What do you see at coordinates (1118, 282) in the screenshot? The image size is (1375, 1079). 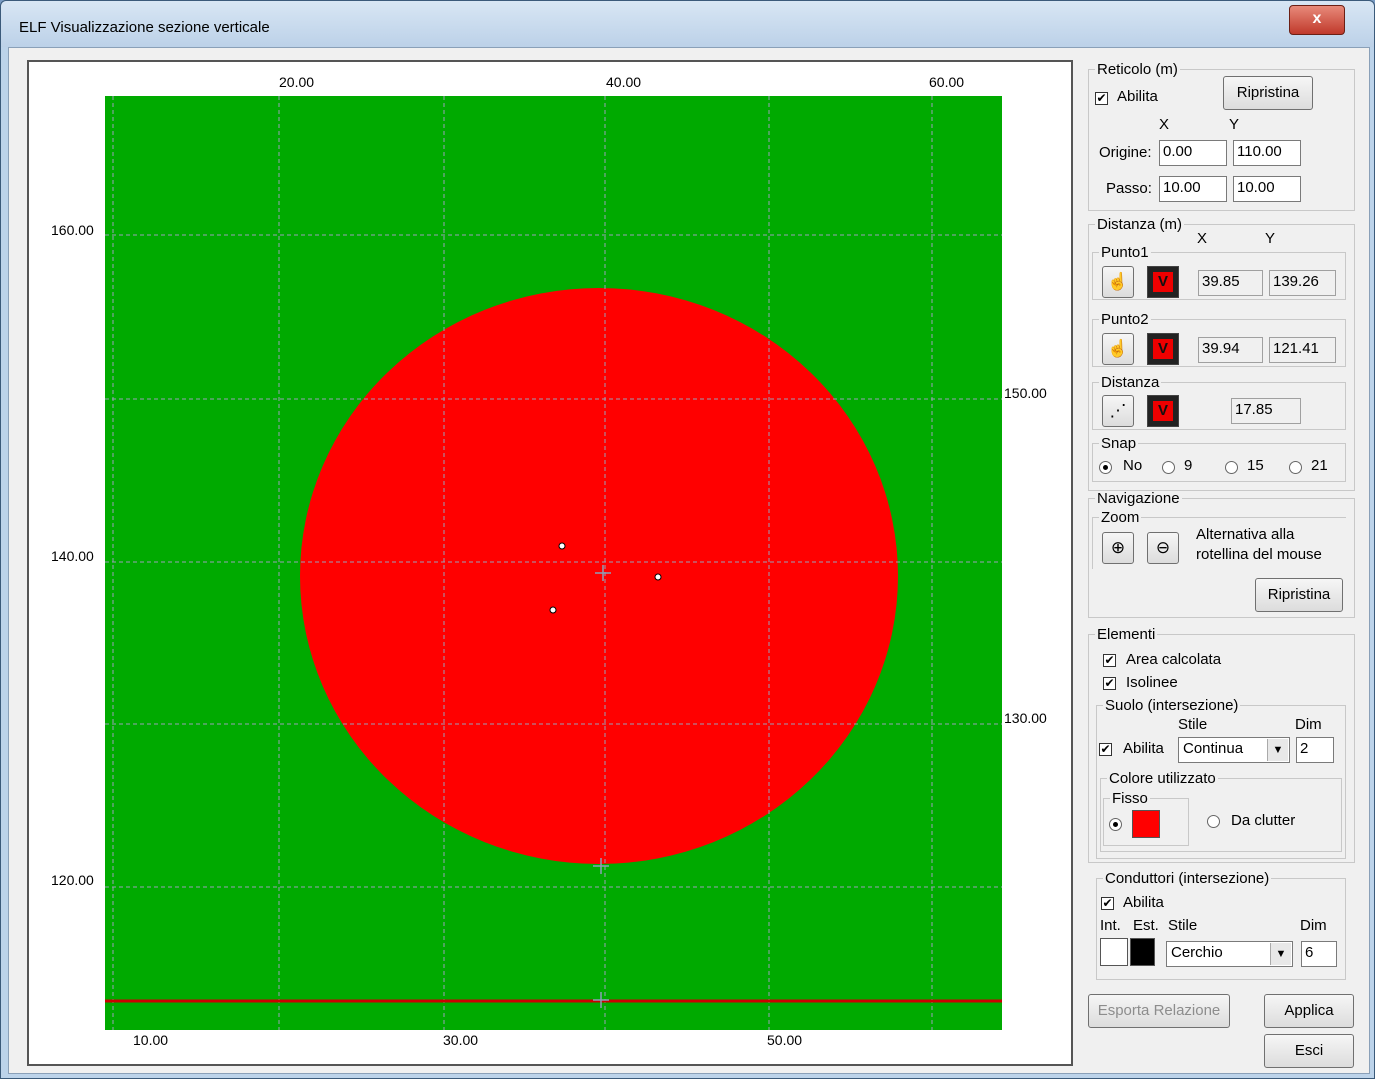 I see `punto1-pick-button: ☝` at bounding box center [1118, 282].